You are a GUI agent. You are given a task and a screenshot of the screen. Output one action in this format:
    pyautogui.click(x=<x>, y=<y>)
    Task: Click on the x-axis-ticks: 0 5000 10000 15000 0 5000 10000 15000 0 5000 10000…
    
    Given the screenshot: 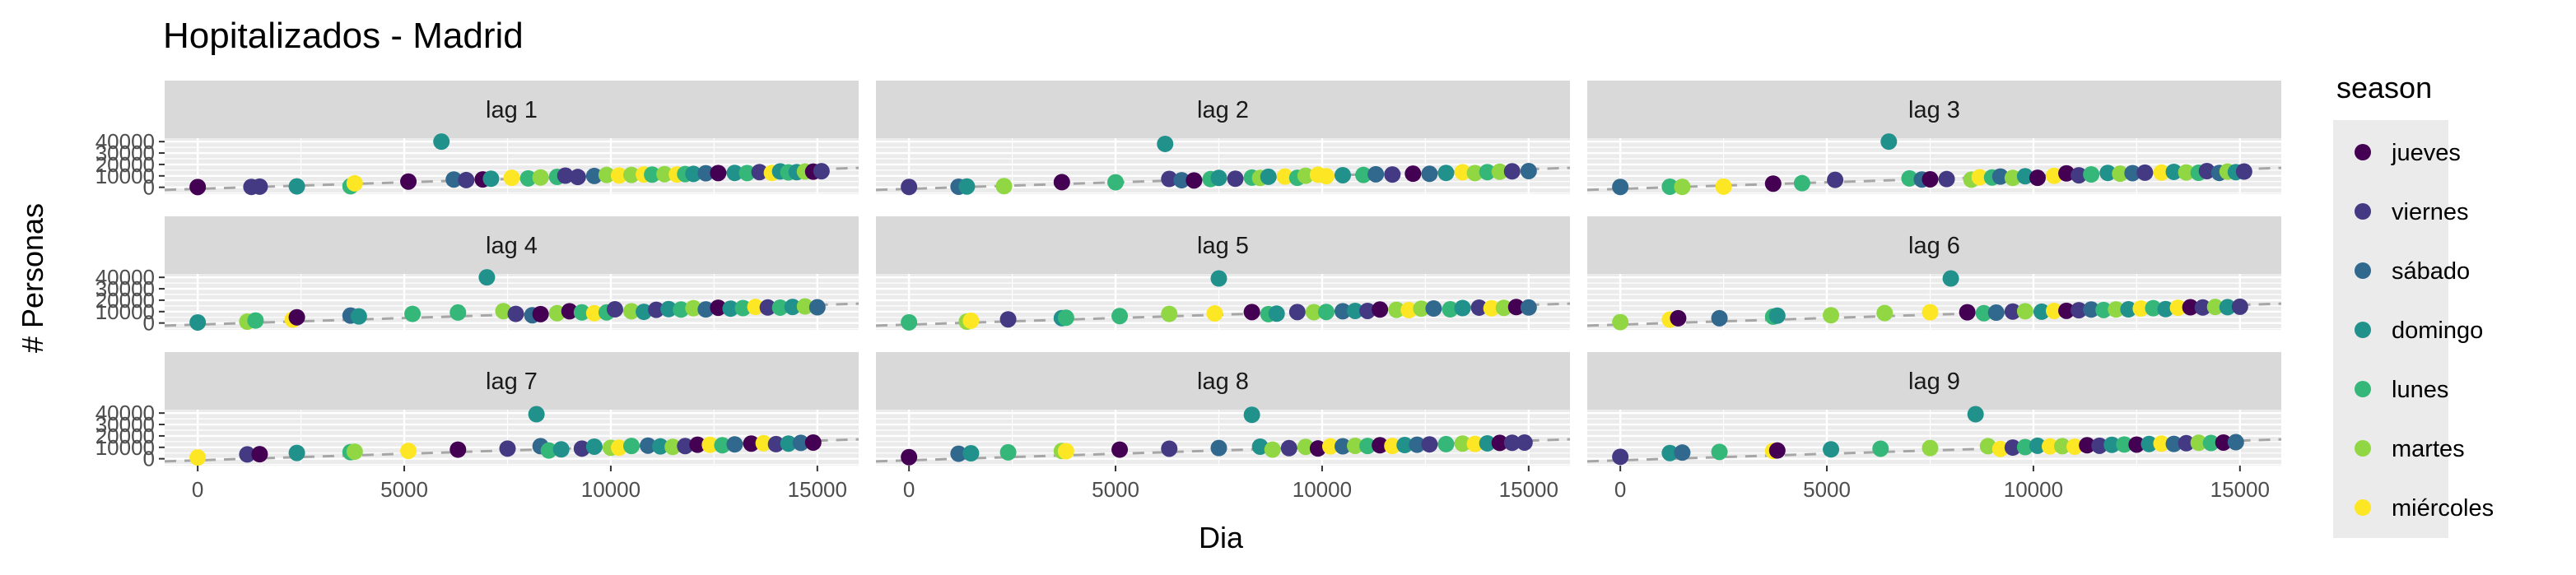 What is the action you would take?
    pyautogui.click(x=1231, y=484)
    